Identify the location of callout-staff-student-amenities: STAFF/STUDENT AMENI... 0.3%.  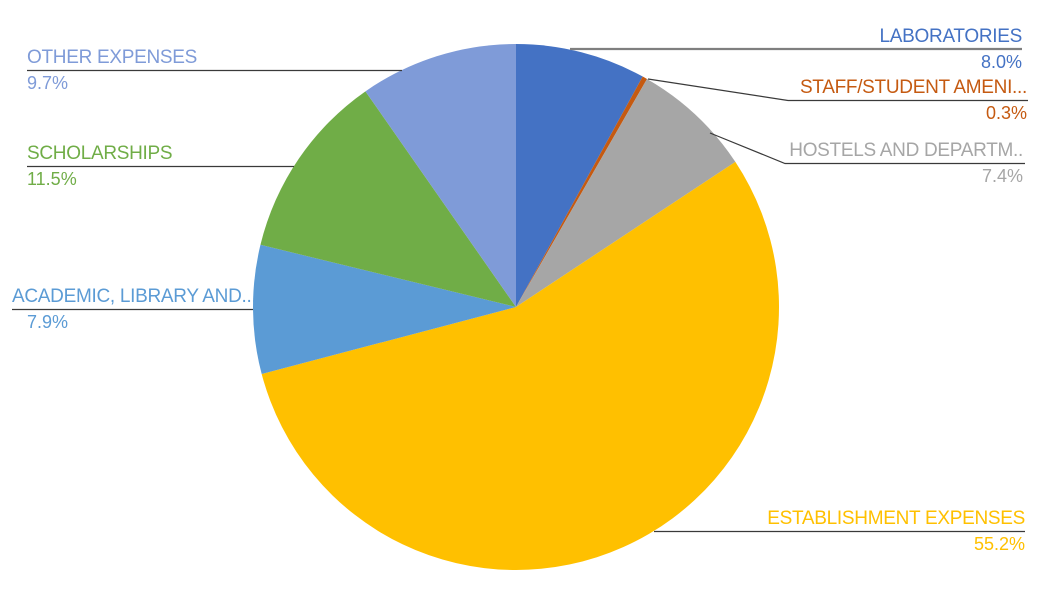
(913, 100).